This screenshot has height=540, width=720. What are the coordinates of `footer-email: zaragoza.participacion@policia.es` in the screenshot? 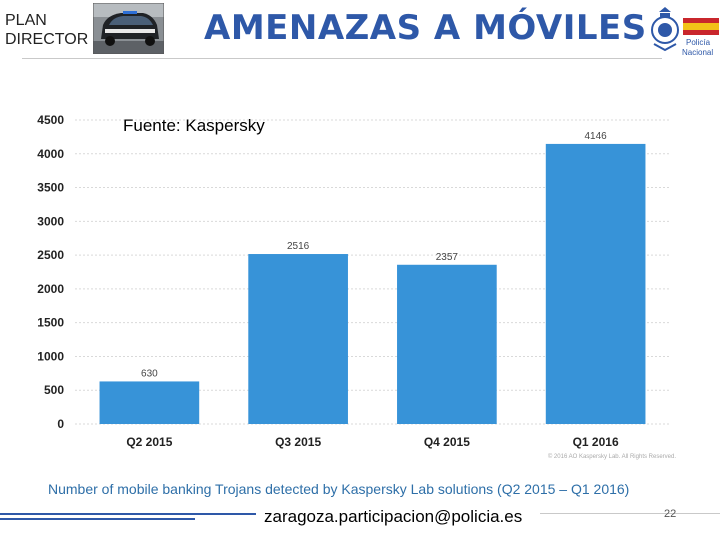 It's located at (393, 516).